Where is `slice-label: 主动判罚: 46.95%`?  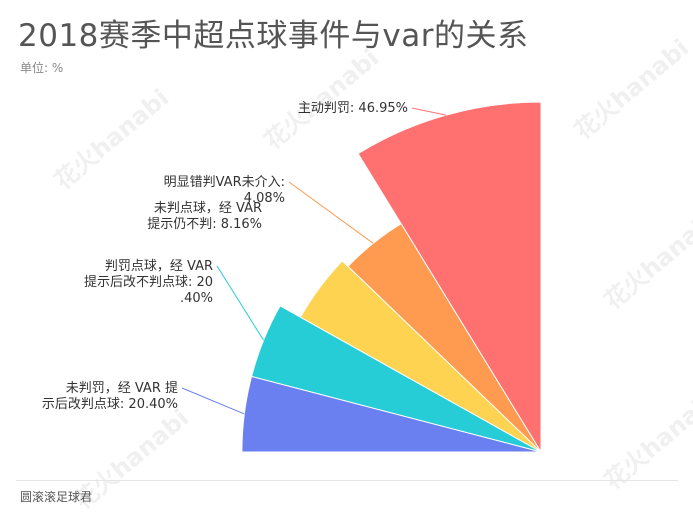 slice-label: 主动判罚: 46.95% is located at coordinates (353, 108).